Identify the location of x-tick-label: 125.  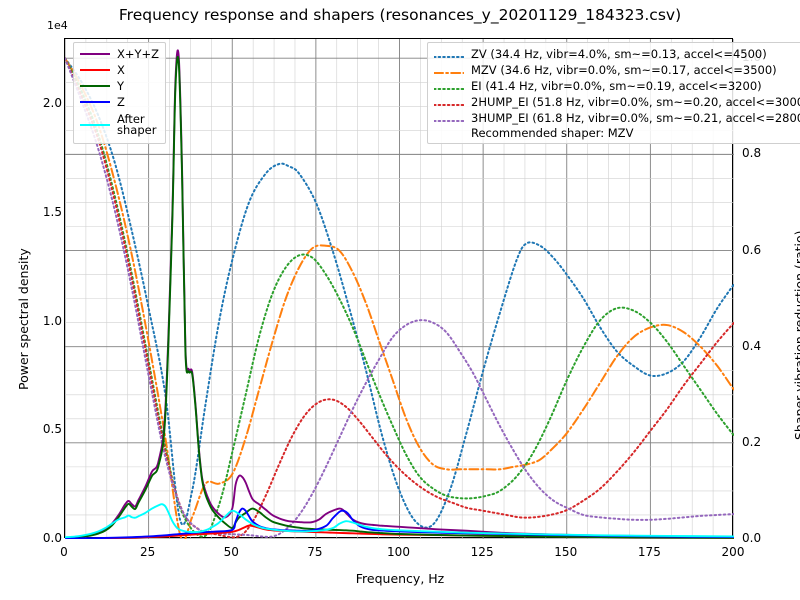
(482, 552).